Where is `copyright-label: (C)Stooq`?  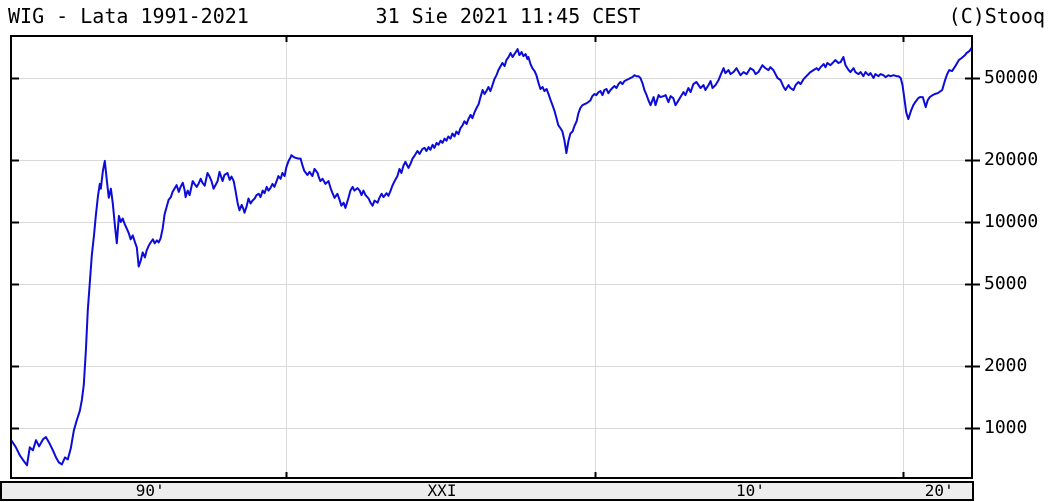 copyright-label: (C)Stooq is located at coordinates (996, 16).